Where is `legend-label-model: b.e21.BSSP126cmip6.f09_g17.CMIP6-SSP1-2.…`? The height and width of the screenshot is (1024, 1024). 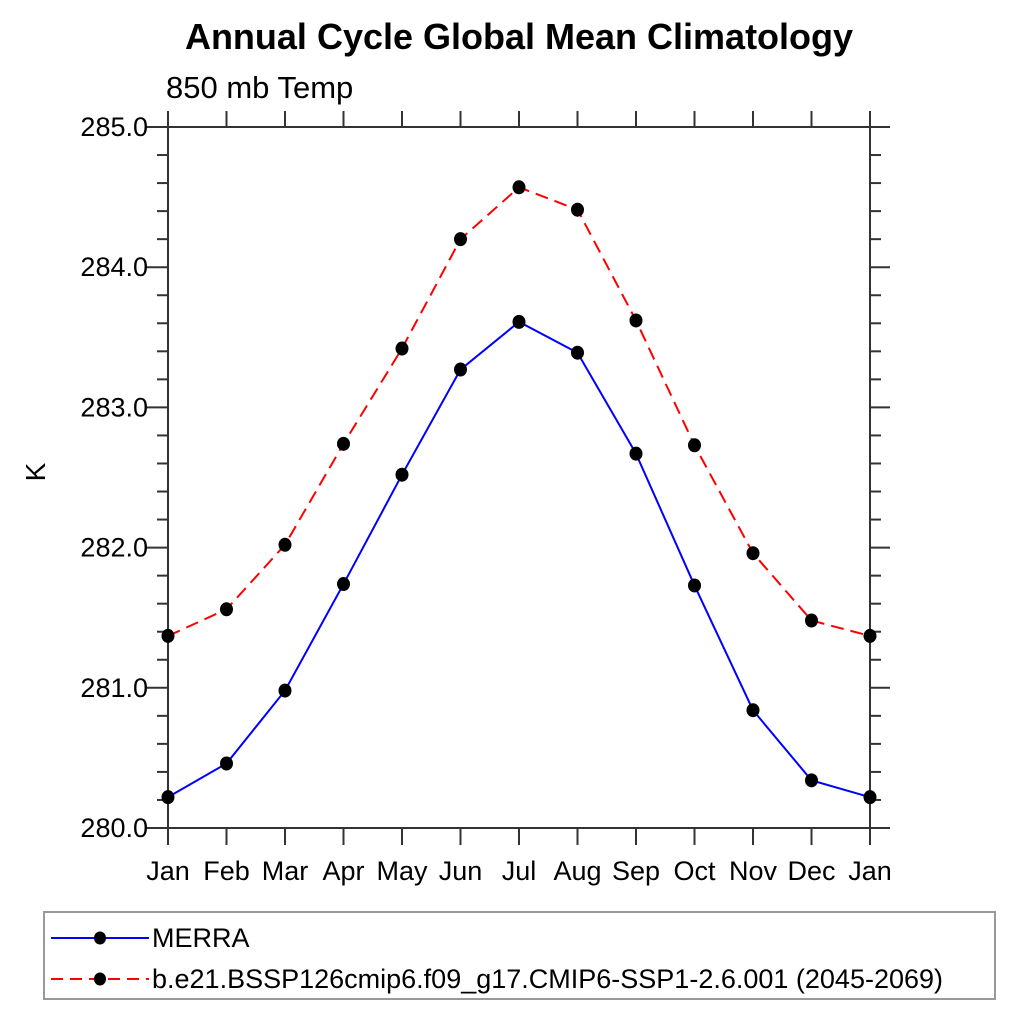 legend-label-model: b.e21.BSSP126cmip6.f09_g17.CMIP6-SSP1-2.… is located at coordinates (548, 979).